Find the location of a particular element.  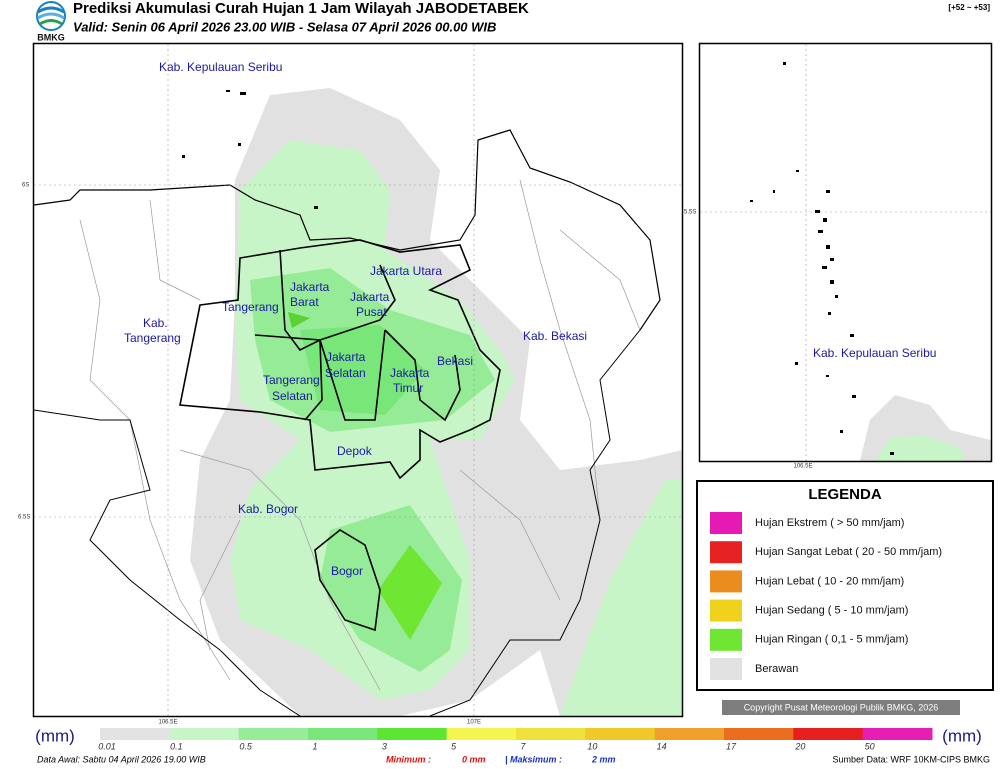

logo-text: BMKG is located at coordinates (51, 37).